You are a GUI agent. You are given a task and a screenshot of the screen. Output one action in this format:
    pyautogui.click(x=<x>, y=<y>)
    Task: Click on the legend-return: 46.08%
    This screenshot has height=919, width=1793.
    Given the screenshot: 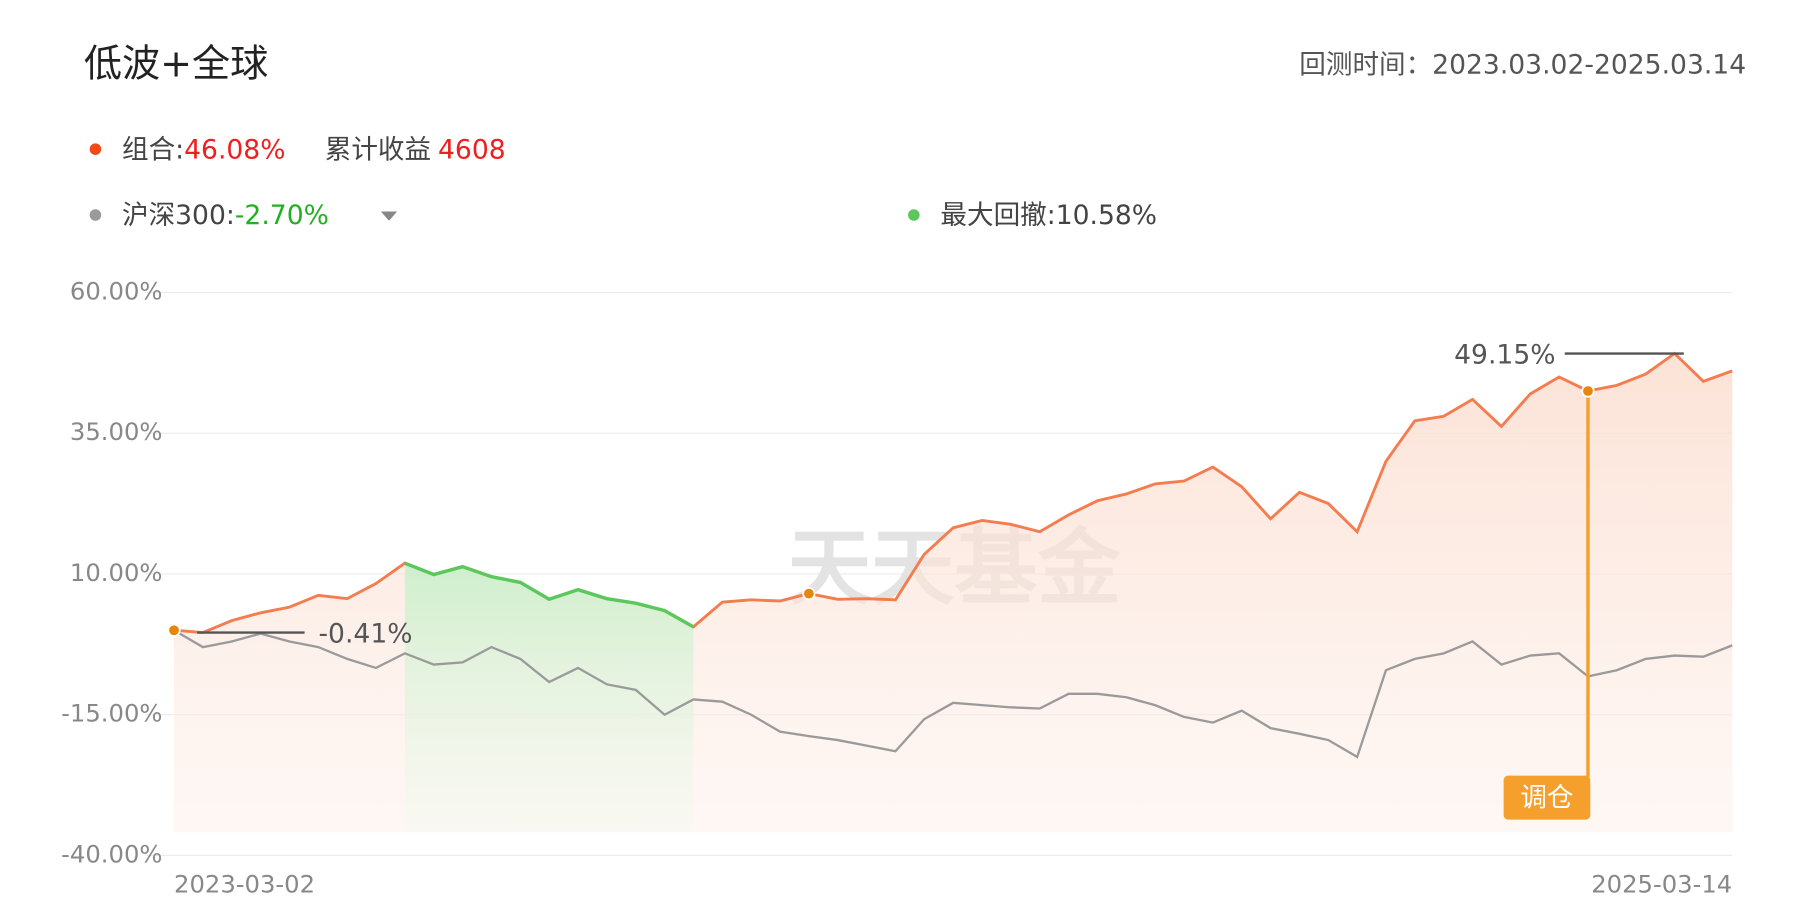 What is the action you would take?
    pyautogui.click(x=234, y=149)
    